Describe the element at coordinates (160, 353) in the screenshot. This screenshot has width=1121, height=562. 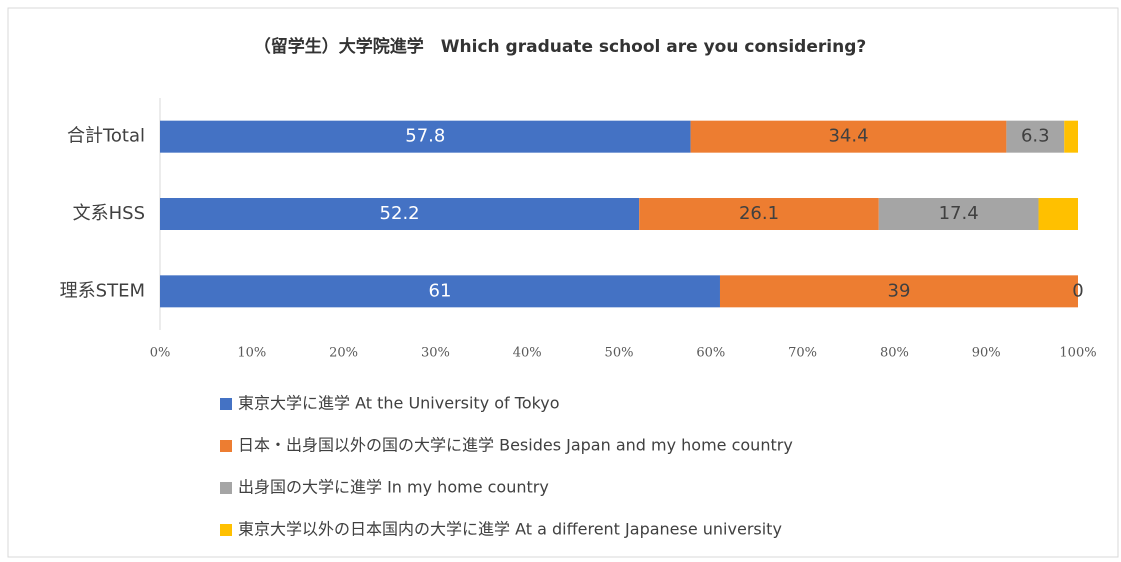
I see `x-tick-label: 0%` at that location.